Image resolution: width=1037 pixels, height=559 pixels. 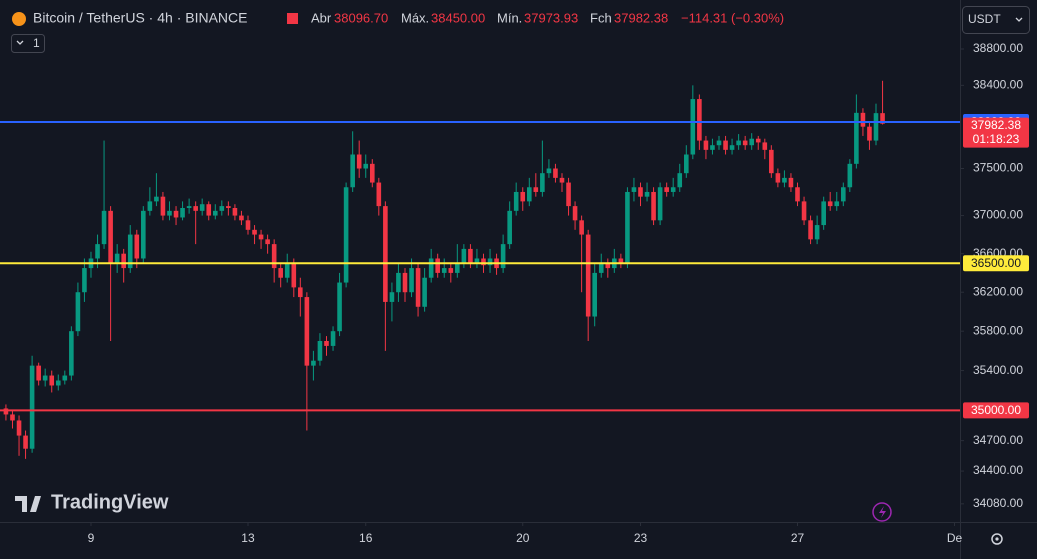 I want to click on x-tick-label: 9, so click(x=91, y=538).